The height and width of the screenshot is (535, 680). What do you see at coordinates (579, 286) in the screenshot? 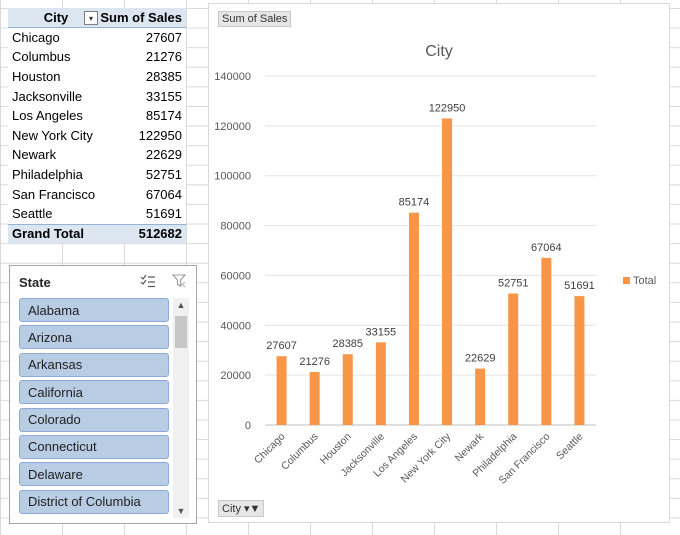
I see `data-label: 51691` at bounding box center [579, 286].